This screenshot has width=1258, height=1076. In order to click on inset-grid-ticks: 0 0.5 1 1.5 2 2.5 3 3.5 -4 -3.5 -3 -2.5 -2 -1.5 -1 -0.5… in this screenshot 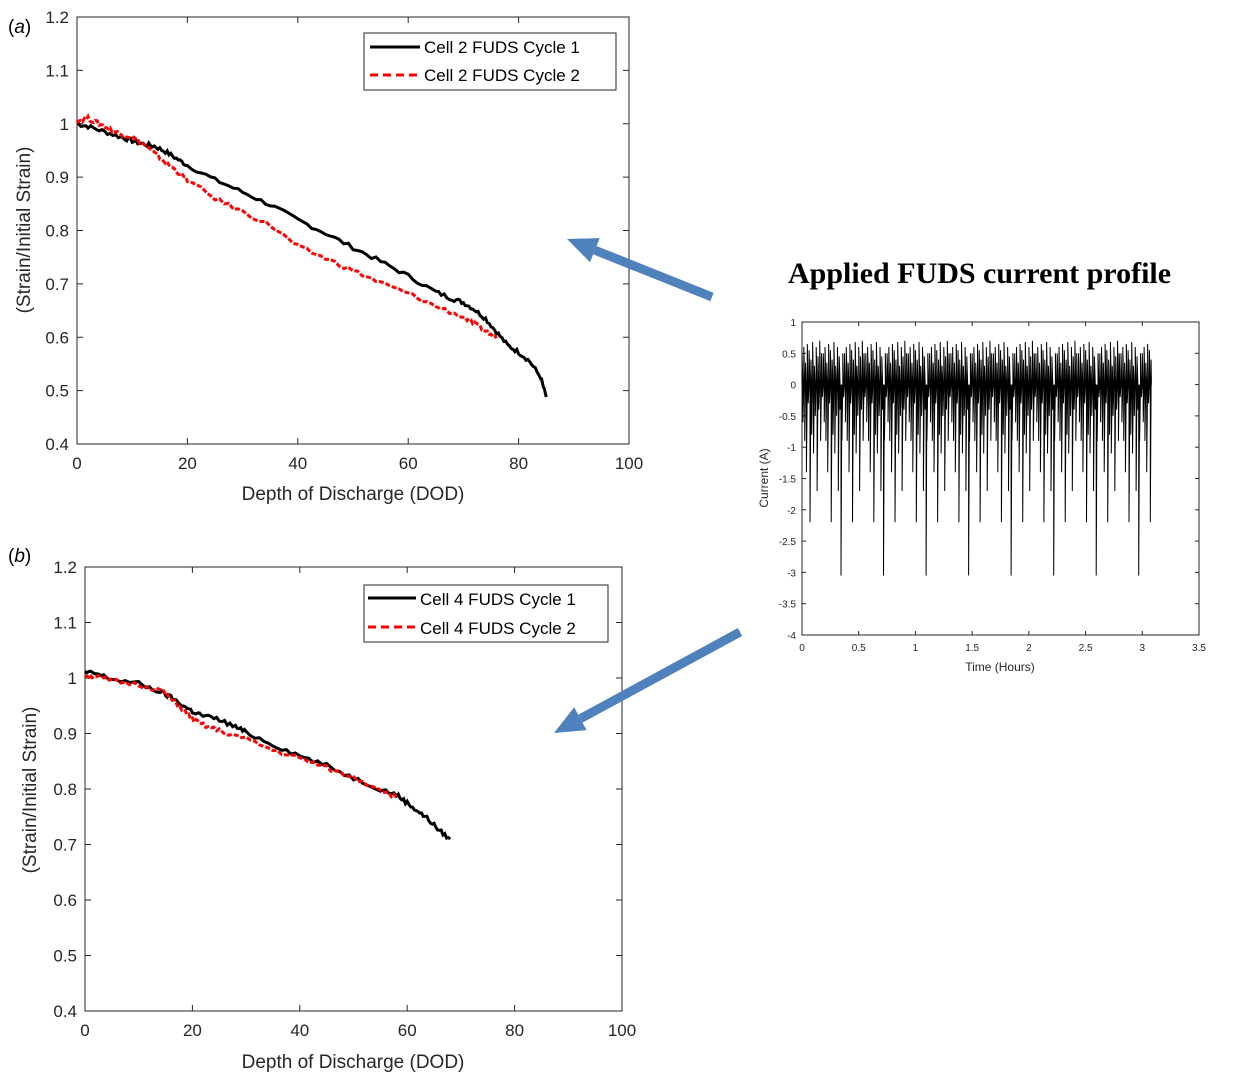, I will do `click(993, 486)`.